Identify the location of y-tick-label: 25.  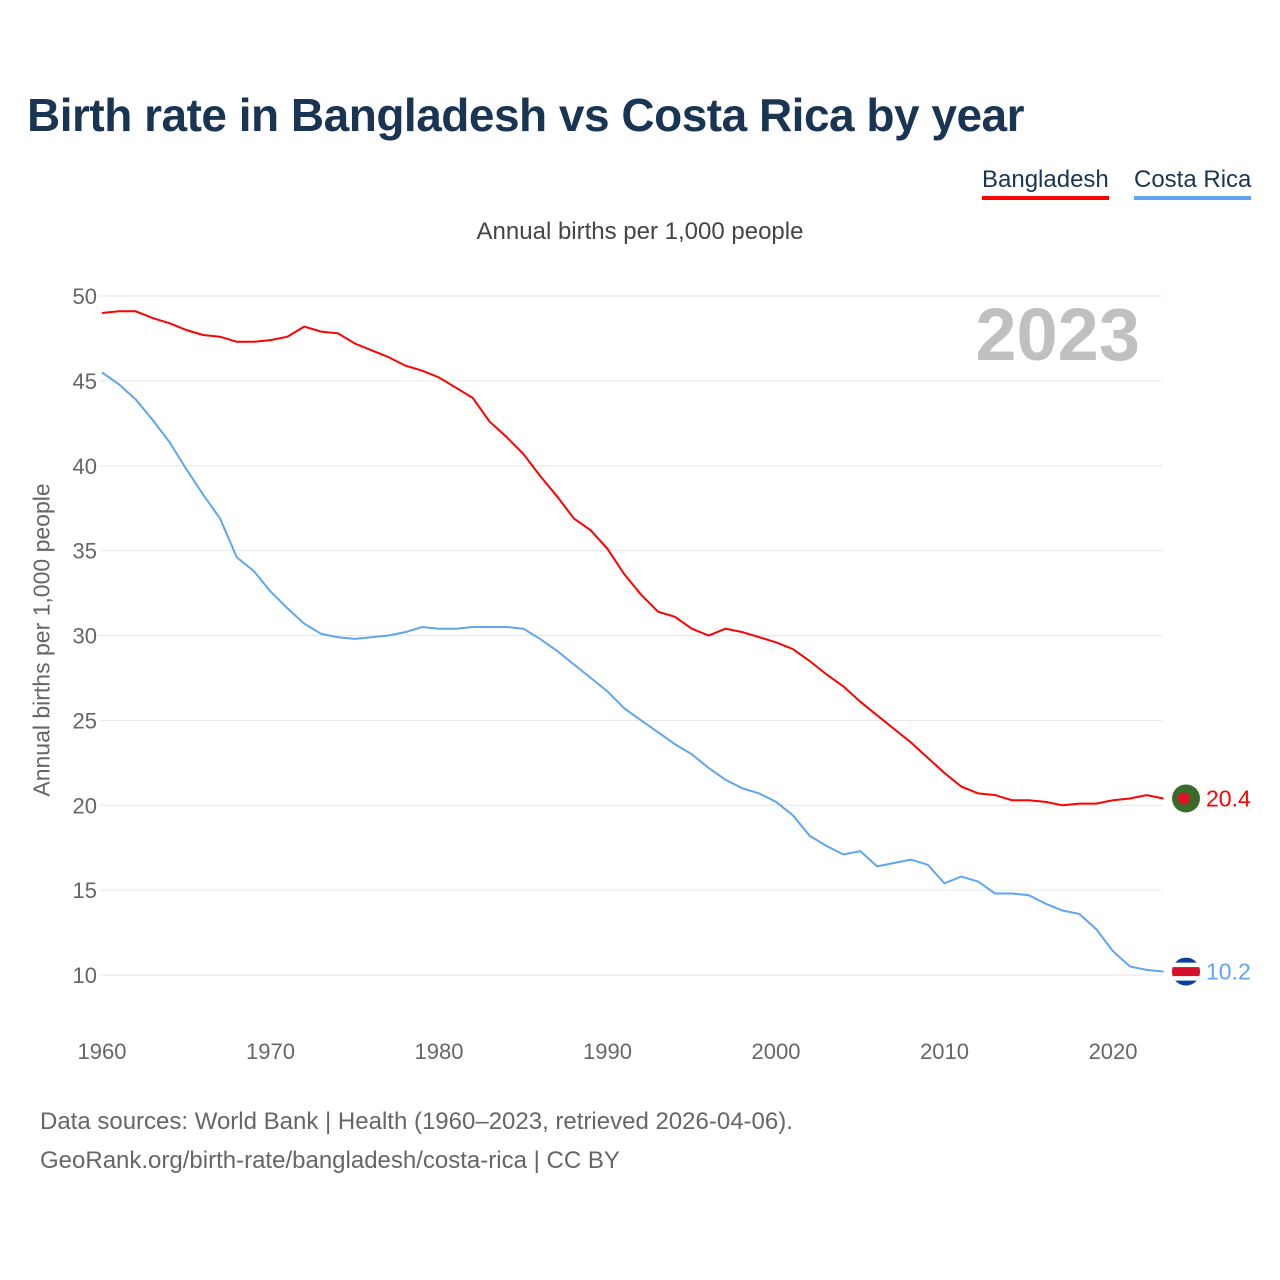
(85, 720).